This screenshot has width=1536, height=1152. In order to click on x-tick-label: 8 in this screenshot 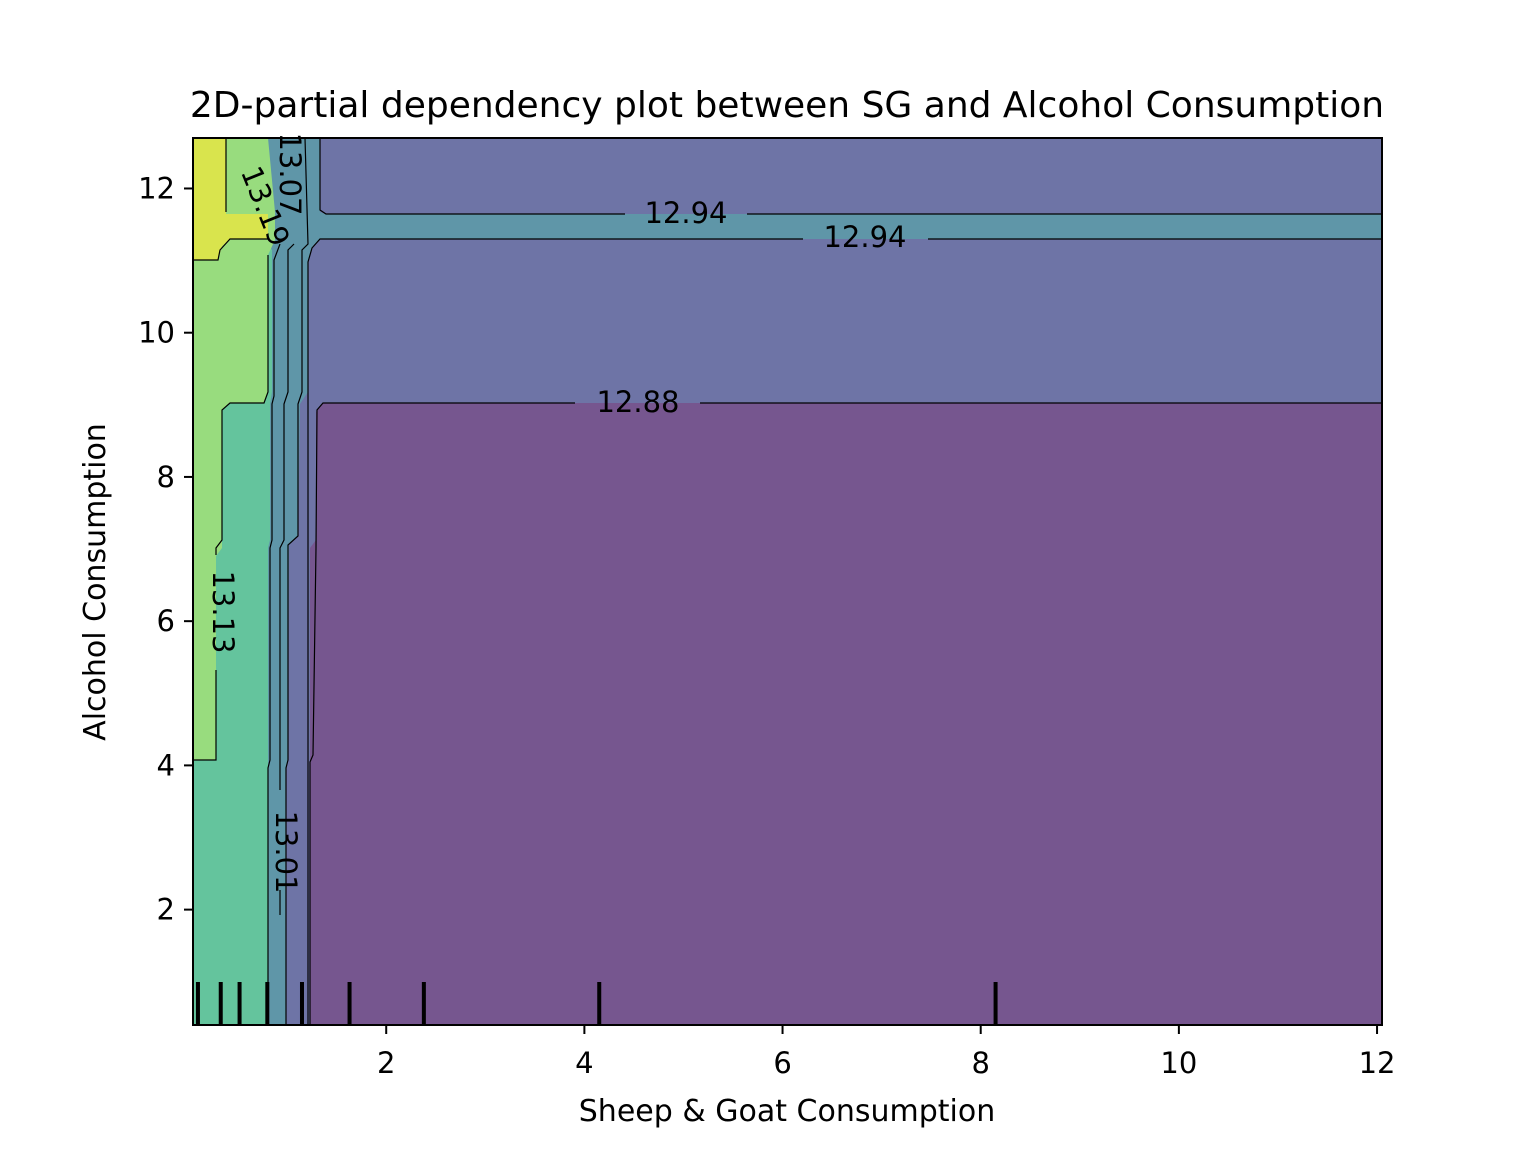, I will do `click(980, 1063)`.